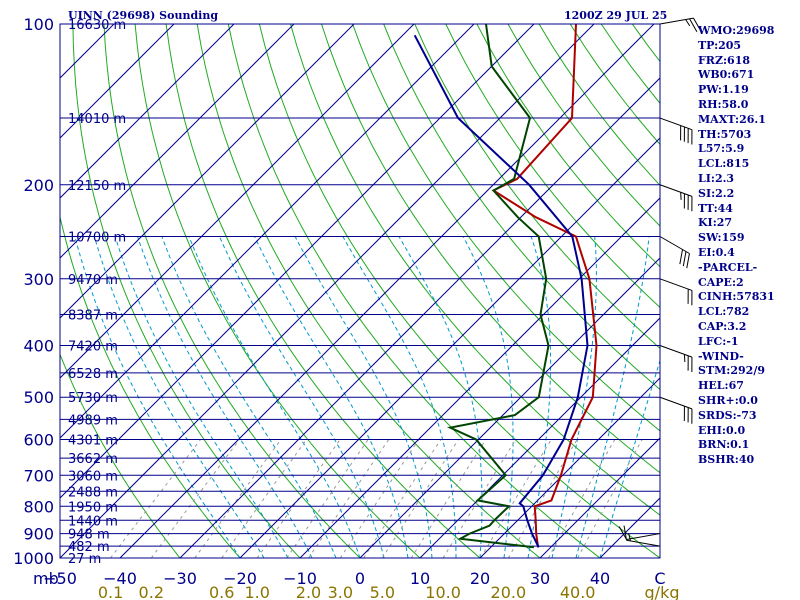 Image resolution: width=800 pixels, height=600 pixels. I want to click on index-item: EHI:0.0, so click(722, 430).